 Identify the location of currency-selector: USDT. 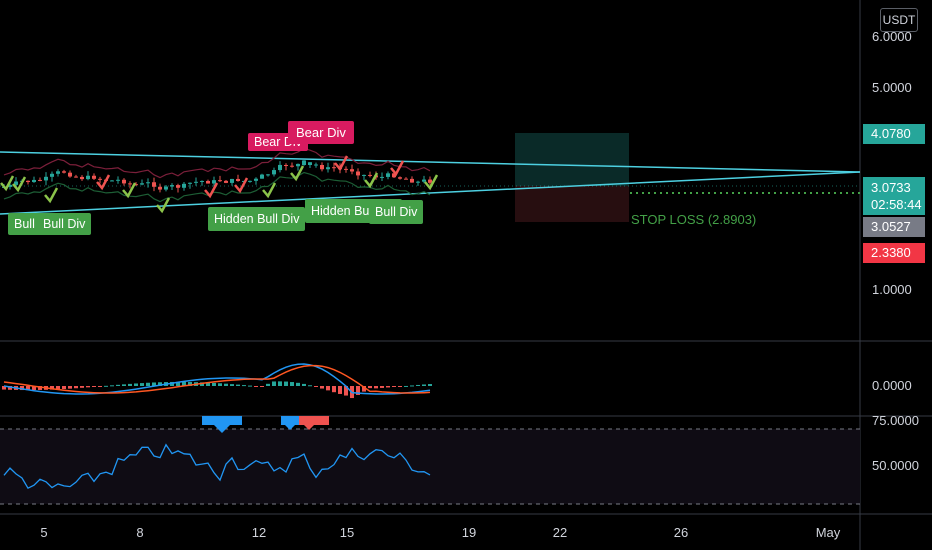
(899, 20).